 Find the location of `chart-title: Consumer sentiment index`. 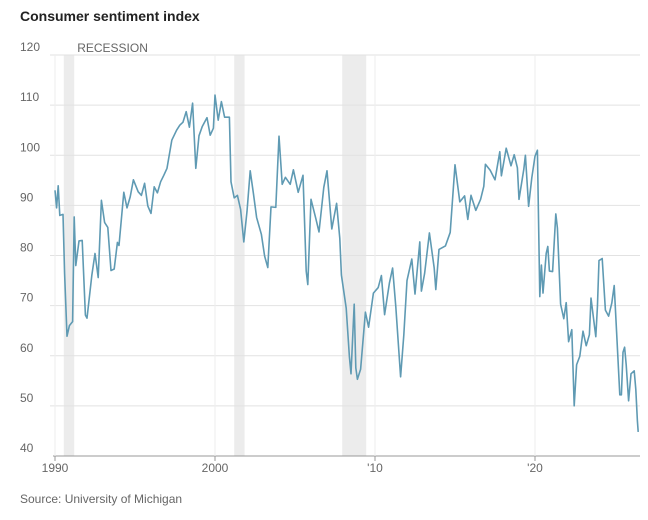

chart-title: Consumer sentiment index is located at coordinates (110, 16).